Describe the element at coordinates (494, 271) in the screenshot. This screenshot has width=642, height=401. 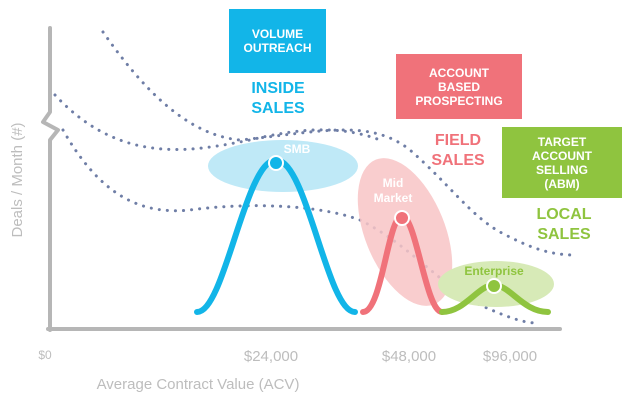
I see `enterprise-label: Enterprise` at that location.